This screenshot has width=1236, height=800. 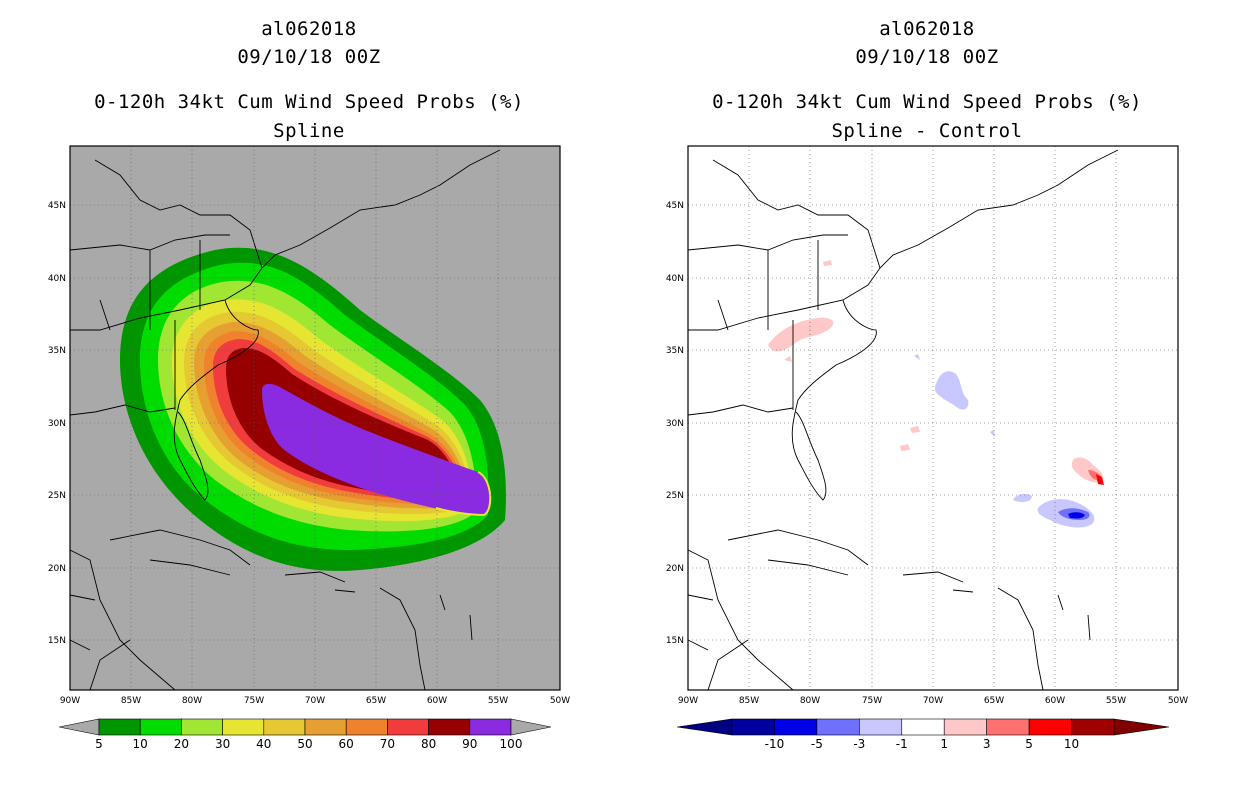 What do you see at coordinates (376, 701) in the screenshot?
I see `lon-label: 65W` at bounding box center [376, 701].